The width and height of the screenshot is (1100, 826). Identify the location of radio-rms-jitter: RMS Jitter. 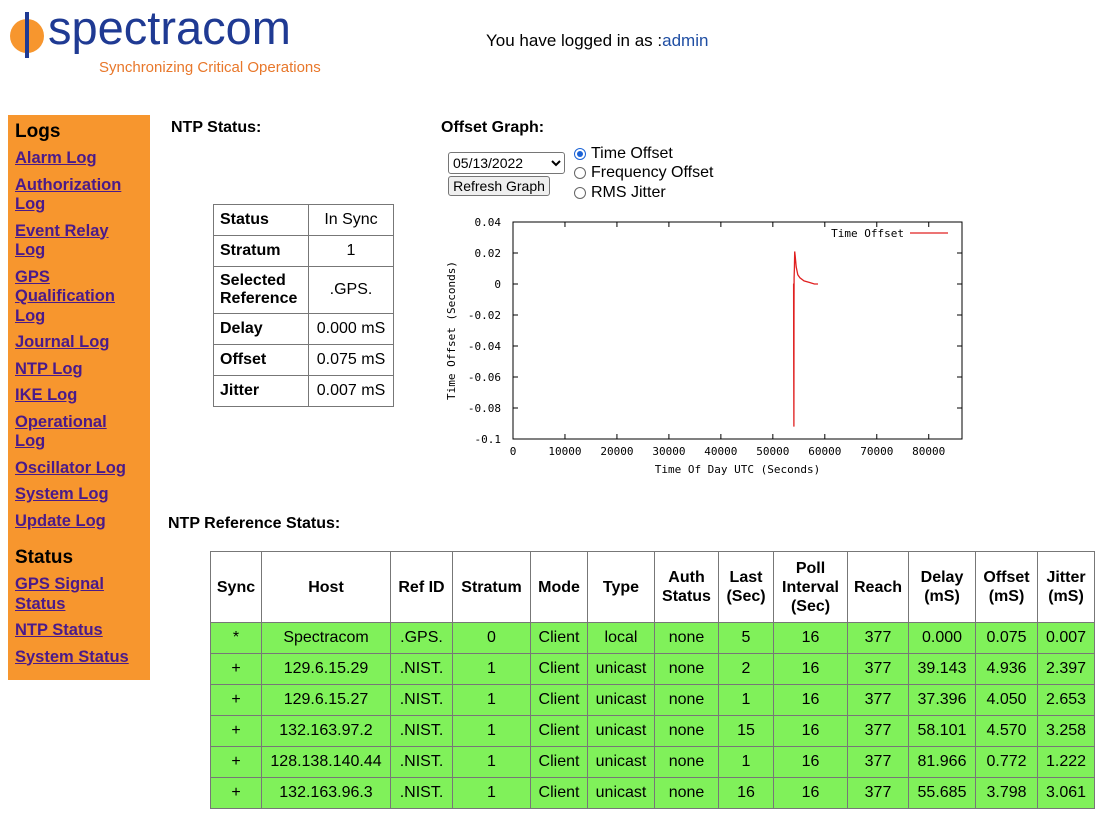
(620, 193).